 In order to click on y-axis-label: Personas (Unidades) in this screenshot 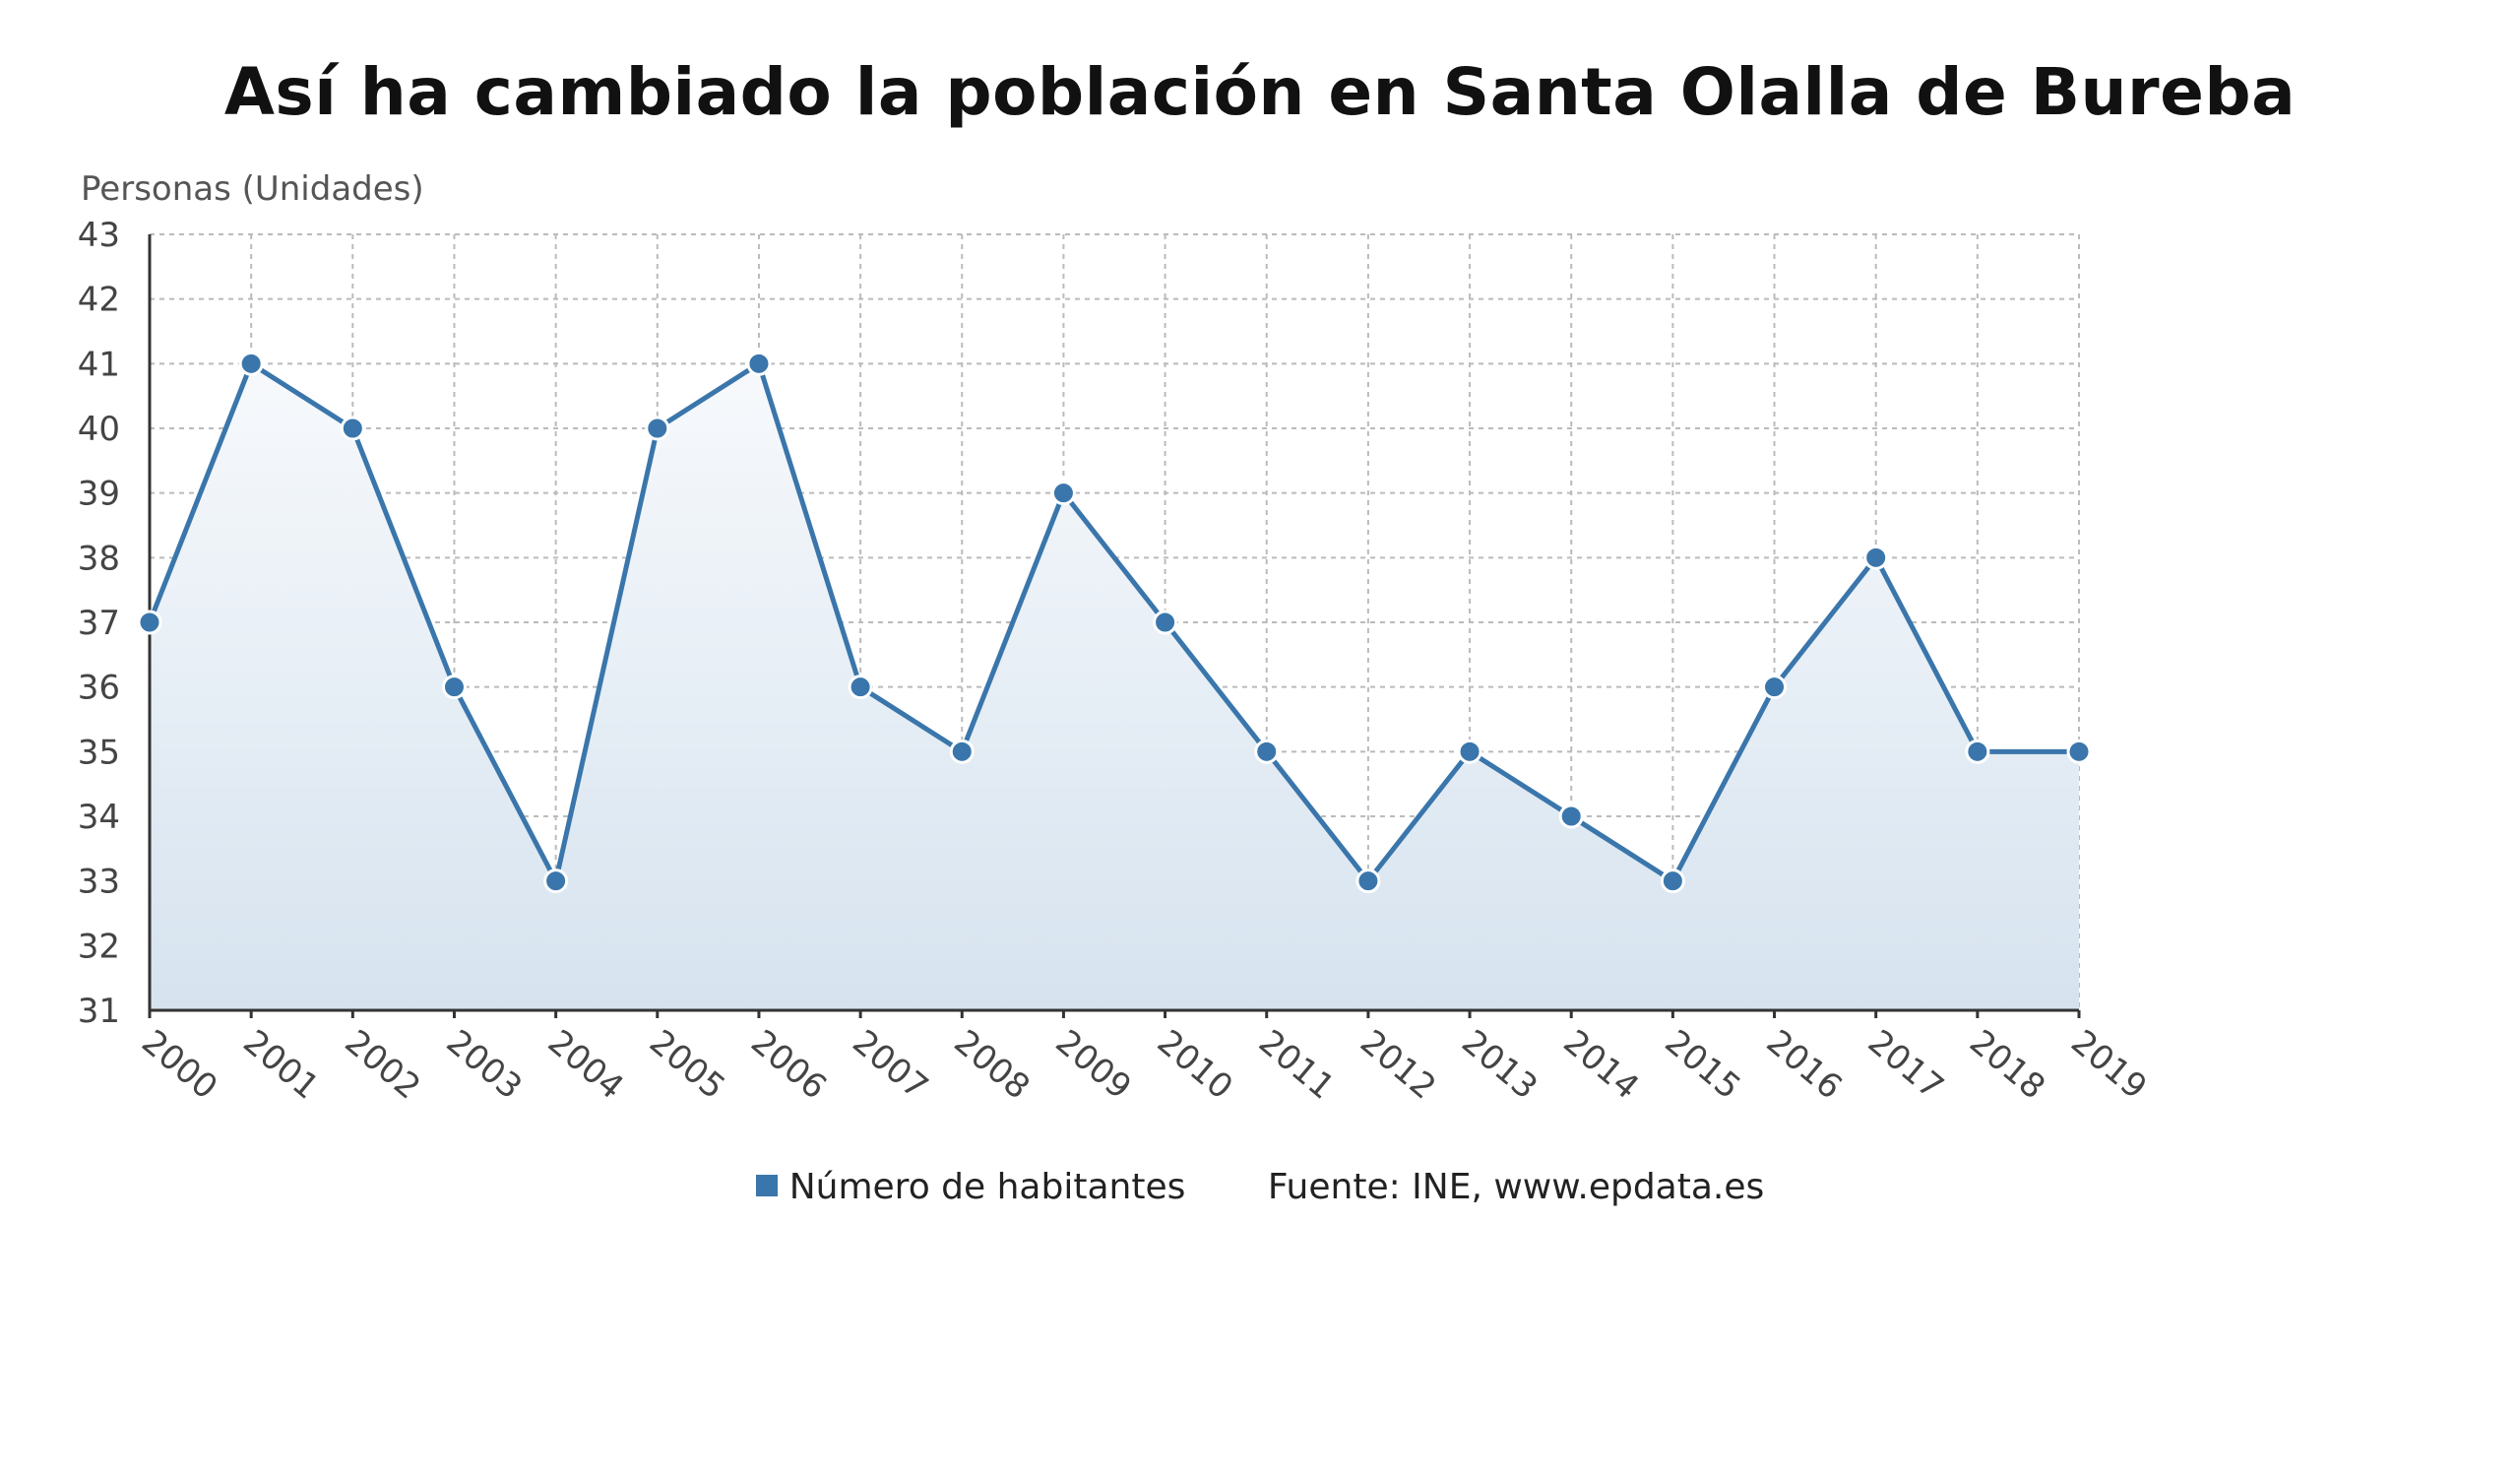, I will do `click(252, 189)`.